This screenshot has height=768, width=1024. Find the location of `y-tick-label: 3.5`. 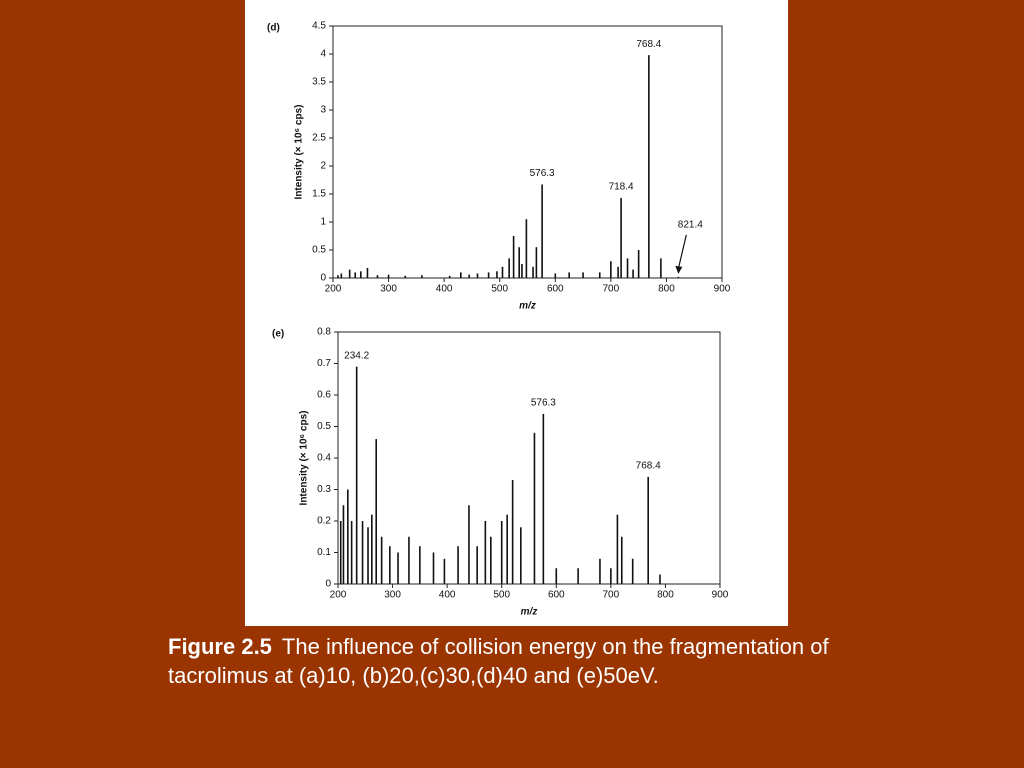

y-tick-label: 3.5 is located at coordinates (319, 82).